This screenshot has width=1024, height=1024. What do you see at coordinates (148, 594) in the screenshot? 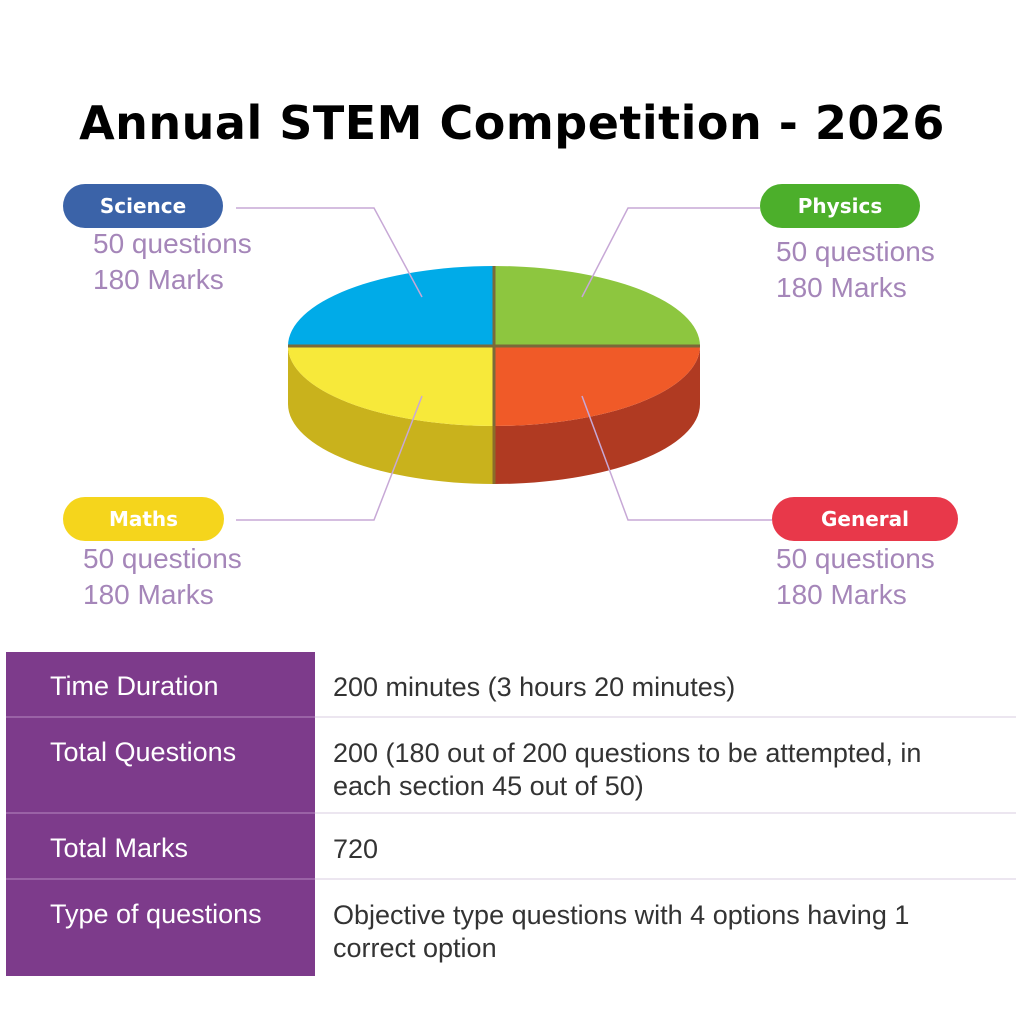
I see `maths-marks: 180 Marks` at bounding box center [148, 594].